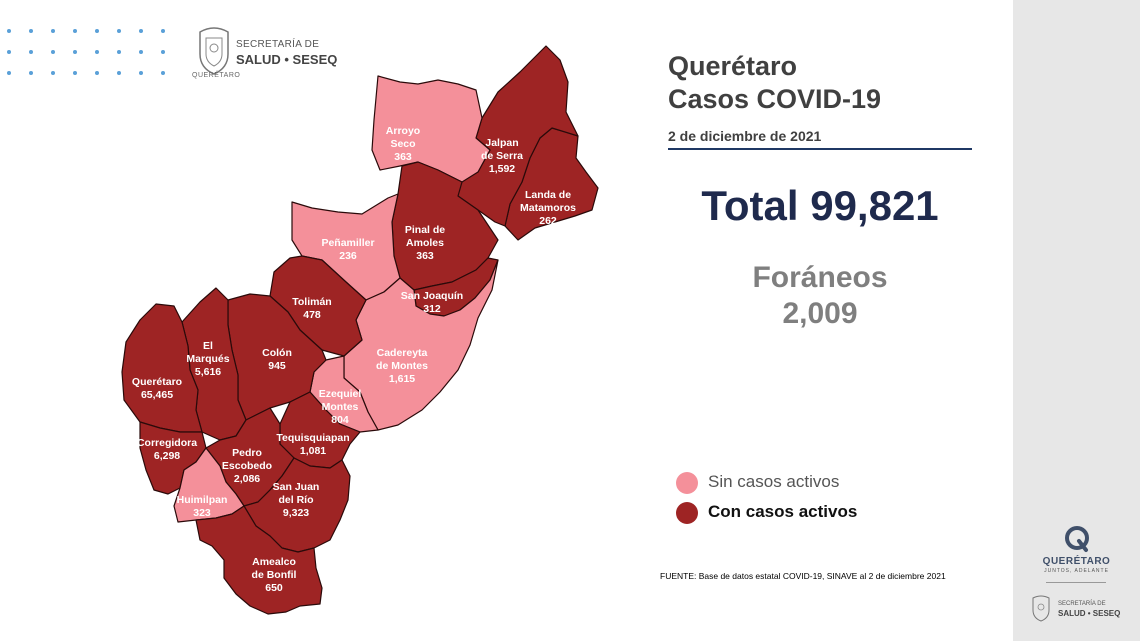 This screenshot has width=1140, height=641. I want to click on label-san-joaquin-line1: San Joaquín, so click(432, 296).